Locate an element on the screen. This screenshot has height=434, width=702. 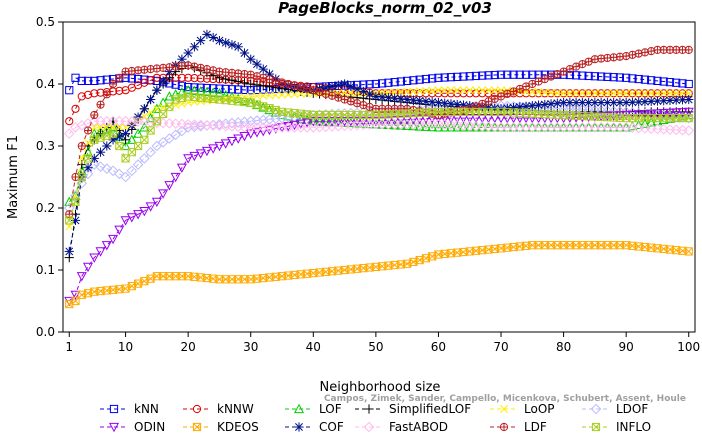
legend-label: SimplifiedLOF is located at coordinates (430, 409).